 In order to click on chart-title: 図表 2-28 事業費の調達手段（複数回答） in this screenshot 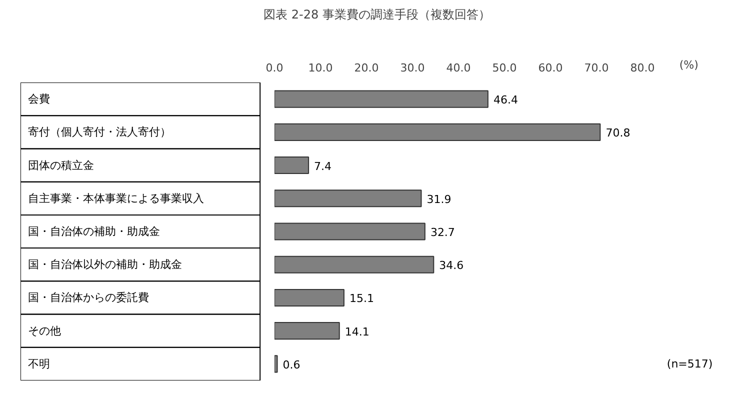, I will do `click(377, 15)`.